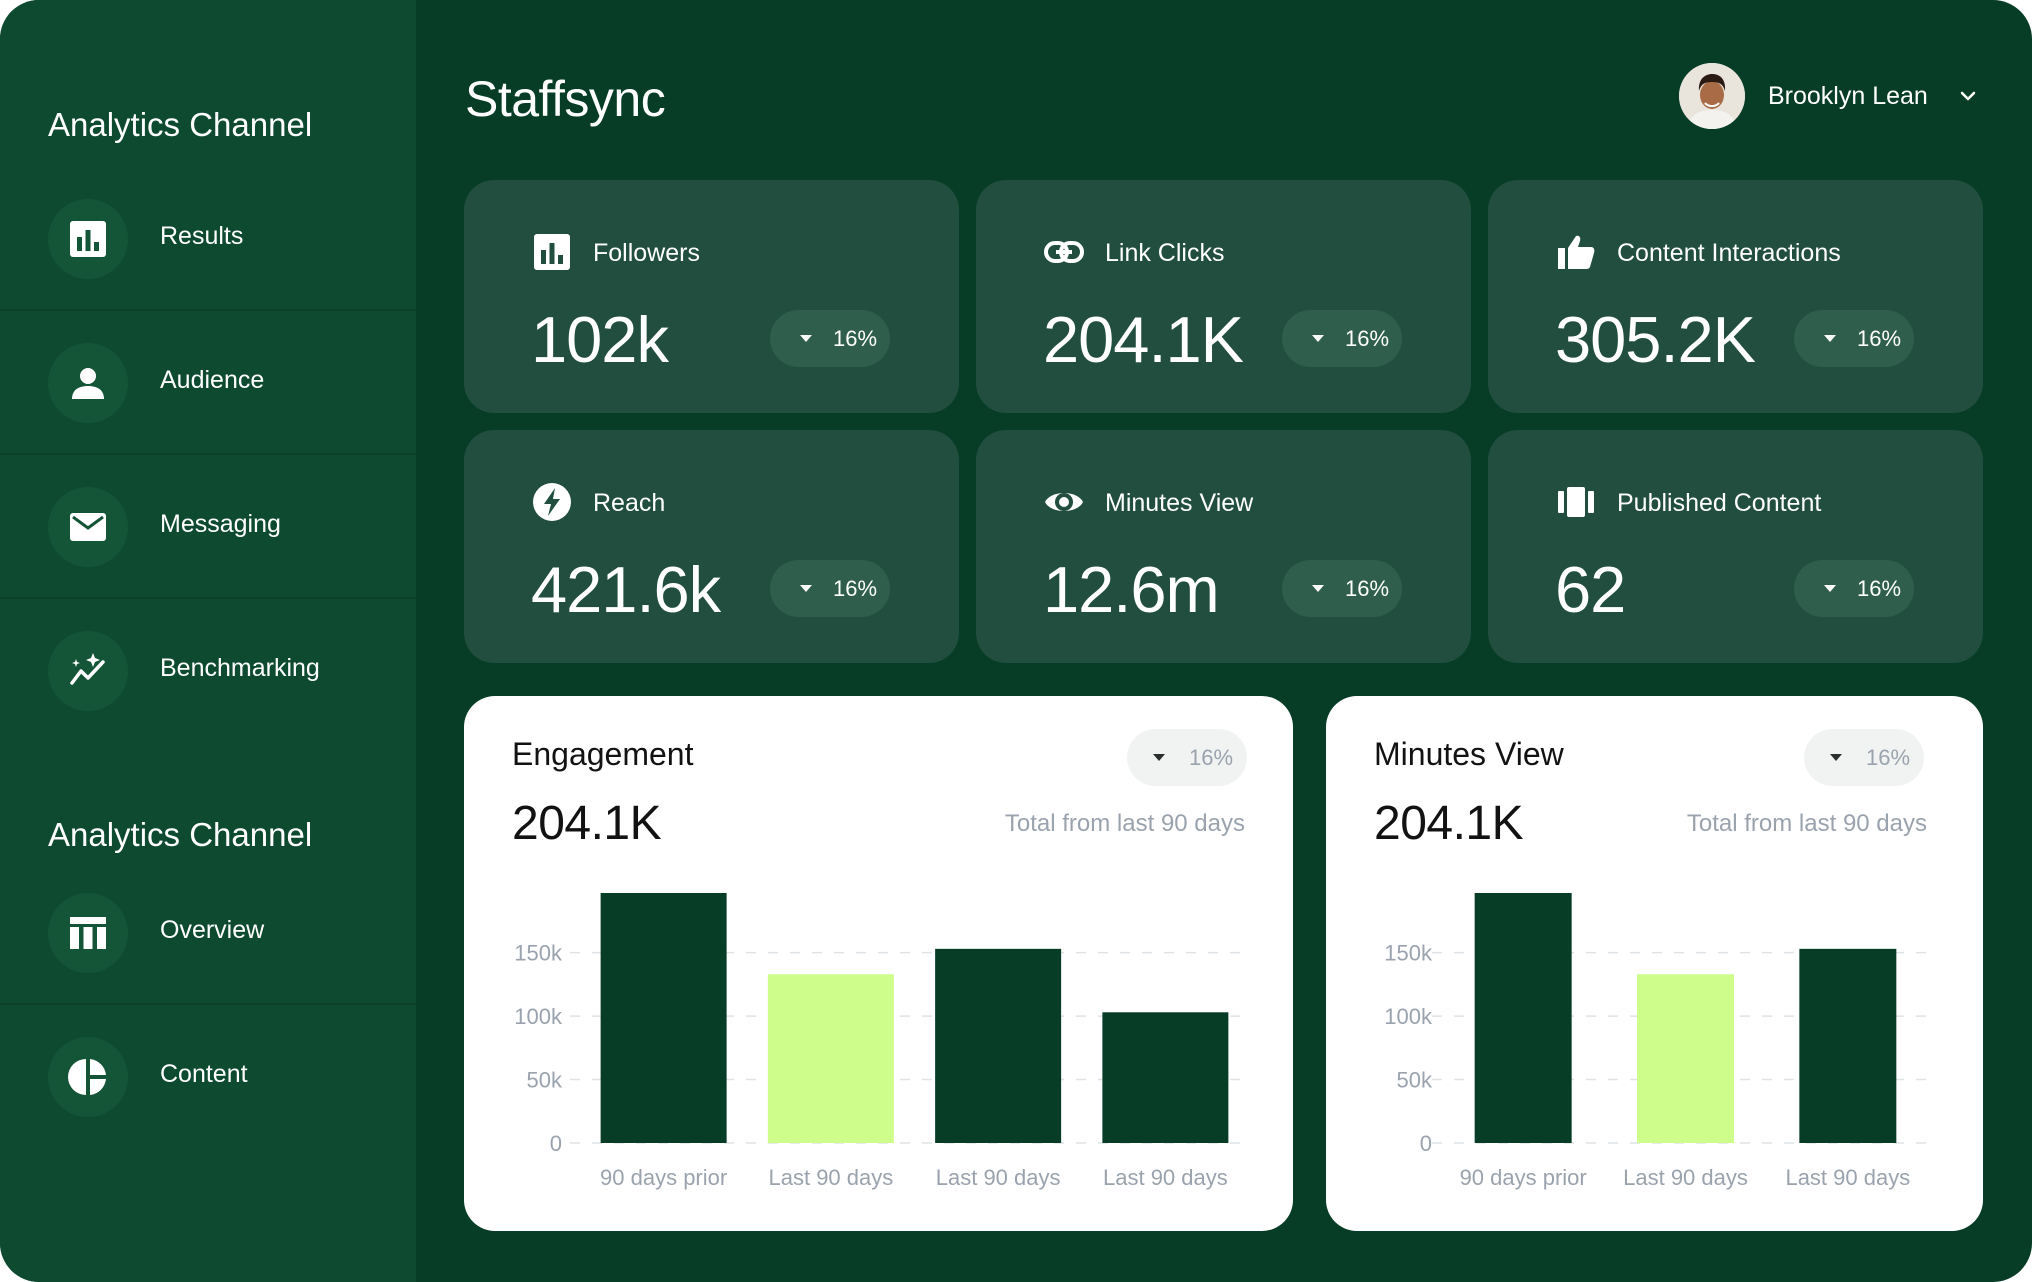  What do you see at coordinates (1426, 1143) in the screenshot?
I see `y-tick-label: 0` at bounding box center [1426, 1143].